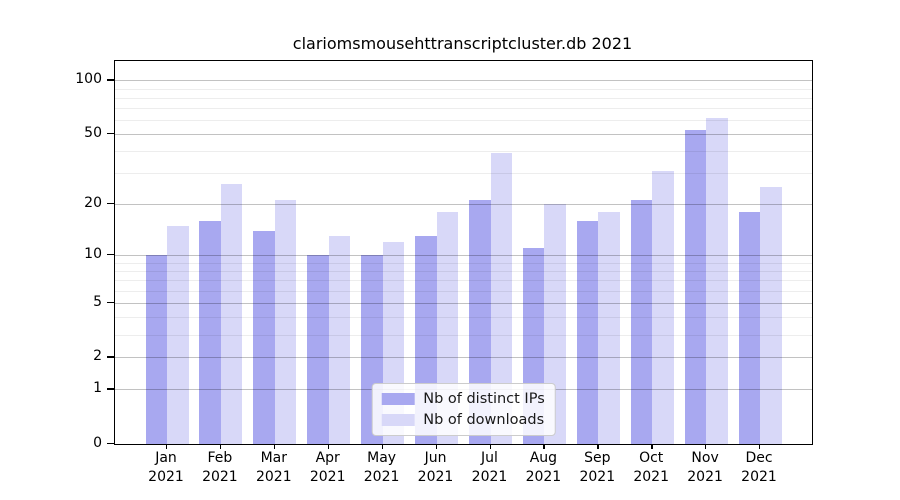  Describe the element at coordinates (97, 301) in the screenshot. I see `y-tick-label-5: 5` at that location.